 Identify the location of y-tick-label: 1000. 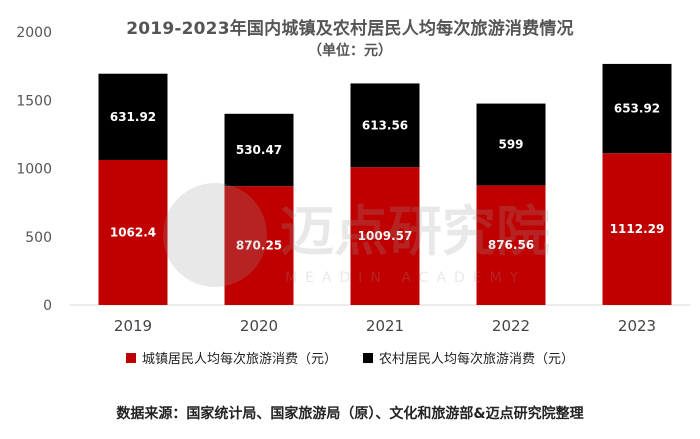
(34, 170).